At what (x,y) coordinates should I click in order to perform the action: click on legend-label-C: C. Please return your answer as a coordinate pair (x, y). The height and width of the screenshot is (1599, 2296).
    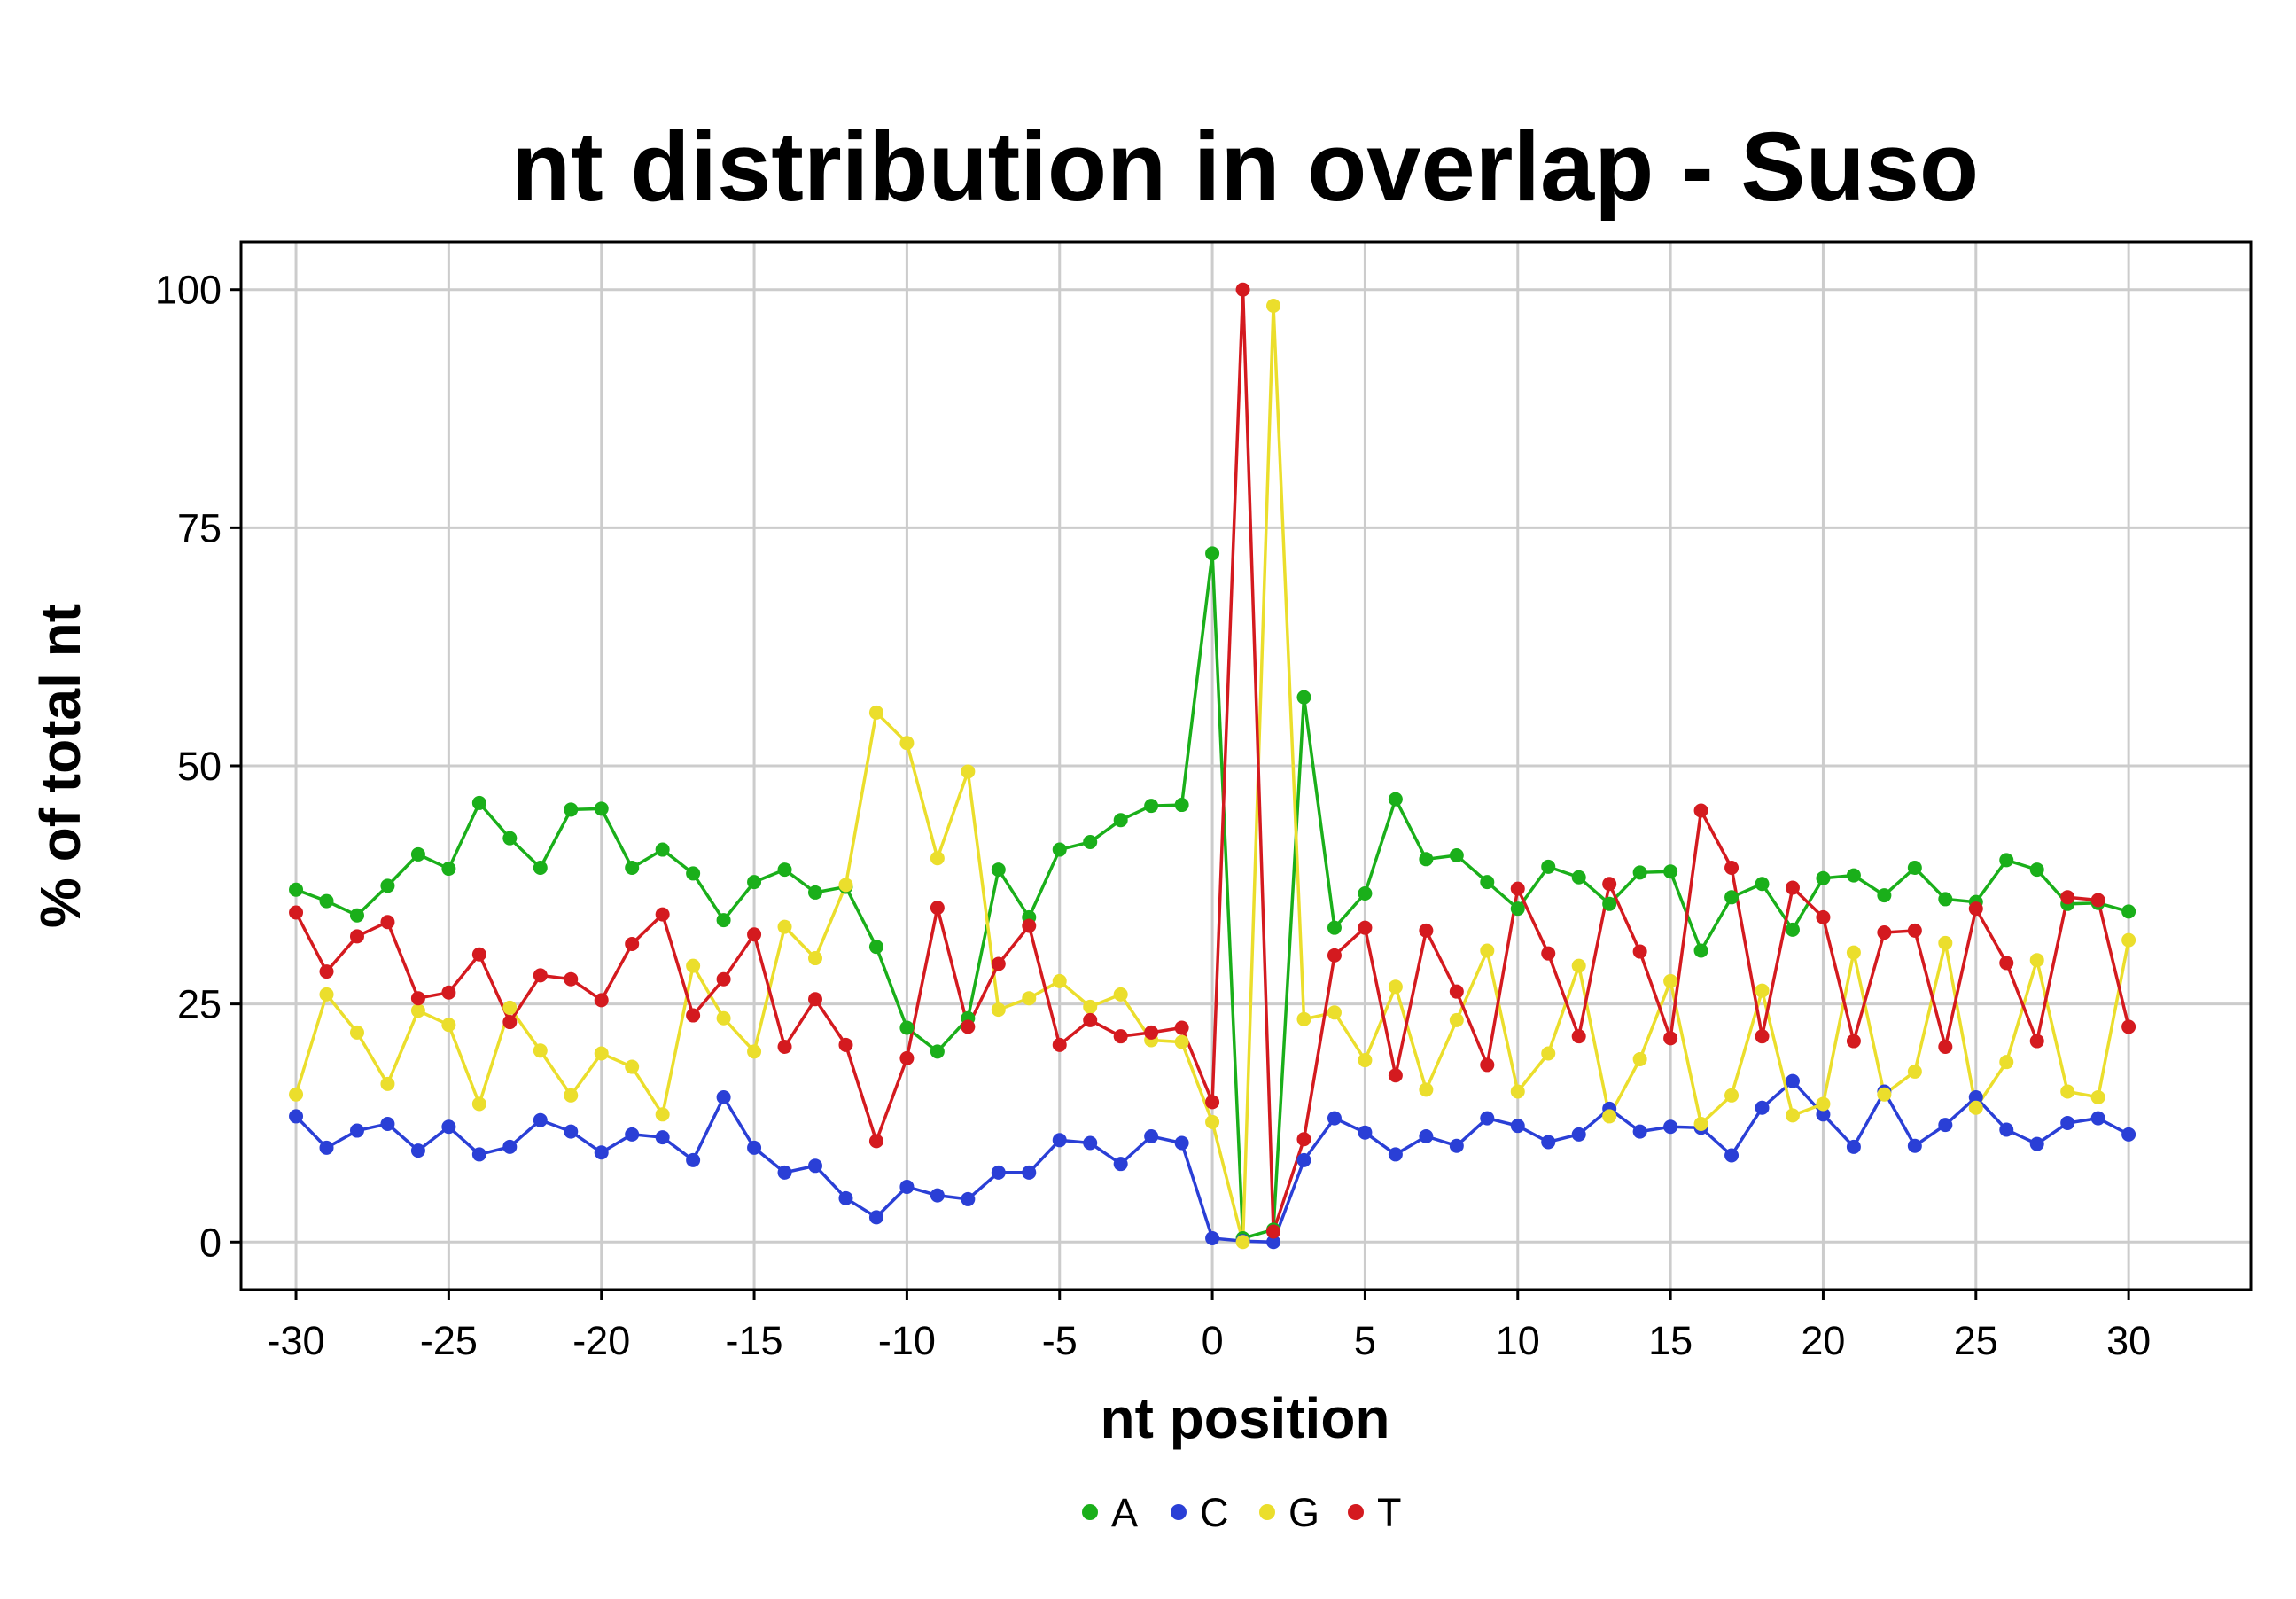
    Looking at the image, I should click on (1214, 1512).